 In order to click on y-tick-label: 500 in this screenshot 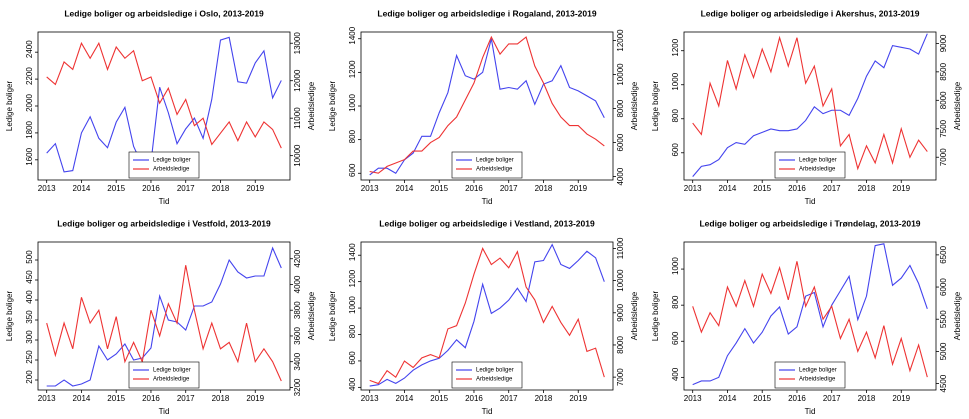, I will do `click(29, 257)`.